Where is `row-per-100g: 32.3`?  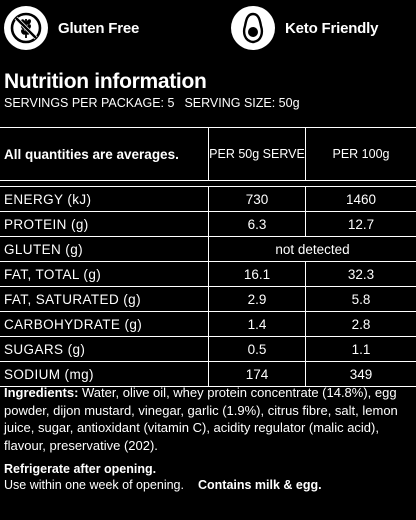 row-per-100g: 32.3 is located at coordinates (360, 274).